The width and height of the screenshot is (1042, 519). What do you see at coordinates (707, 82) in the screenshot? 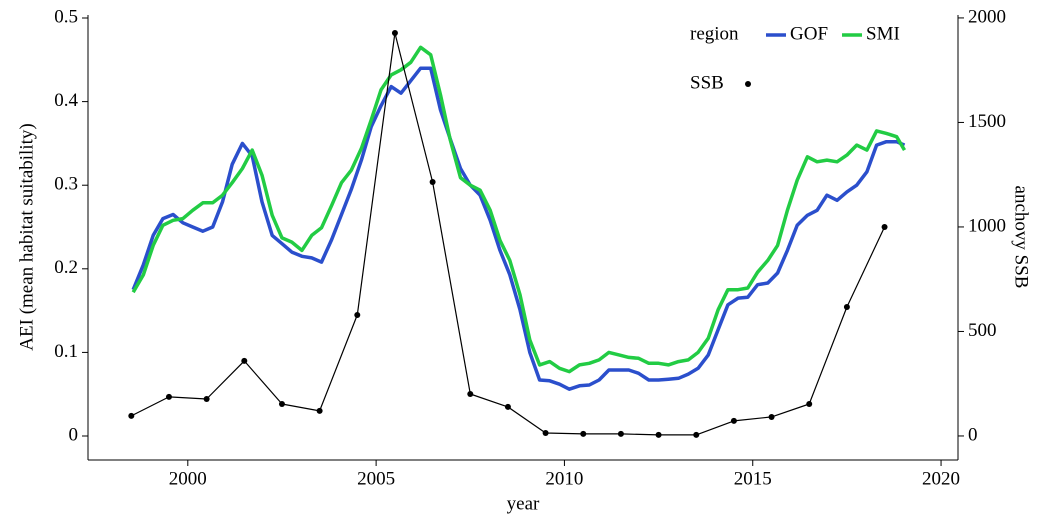
I see `legend-label: SSB` at bounding box center [707, 82].